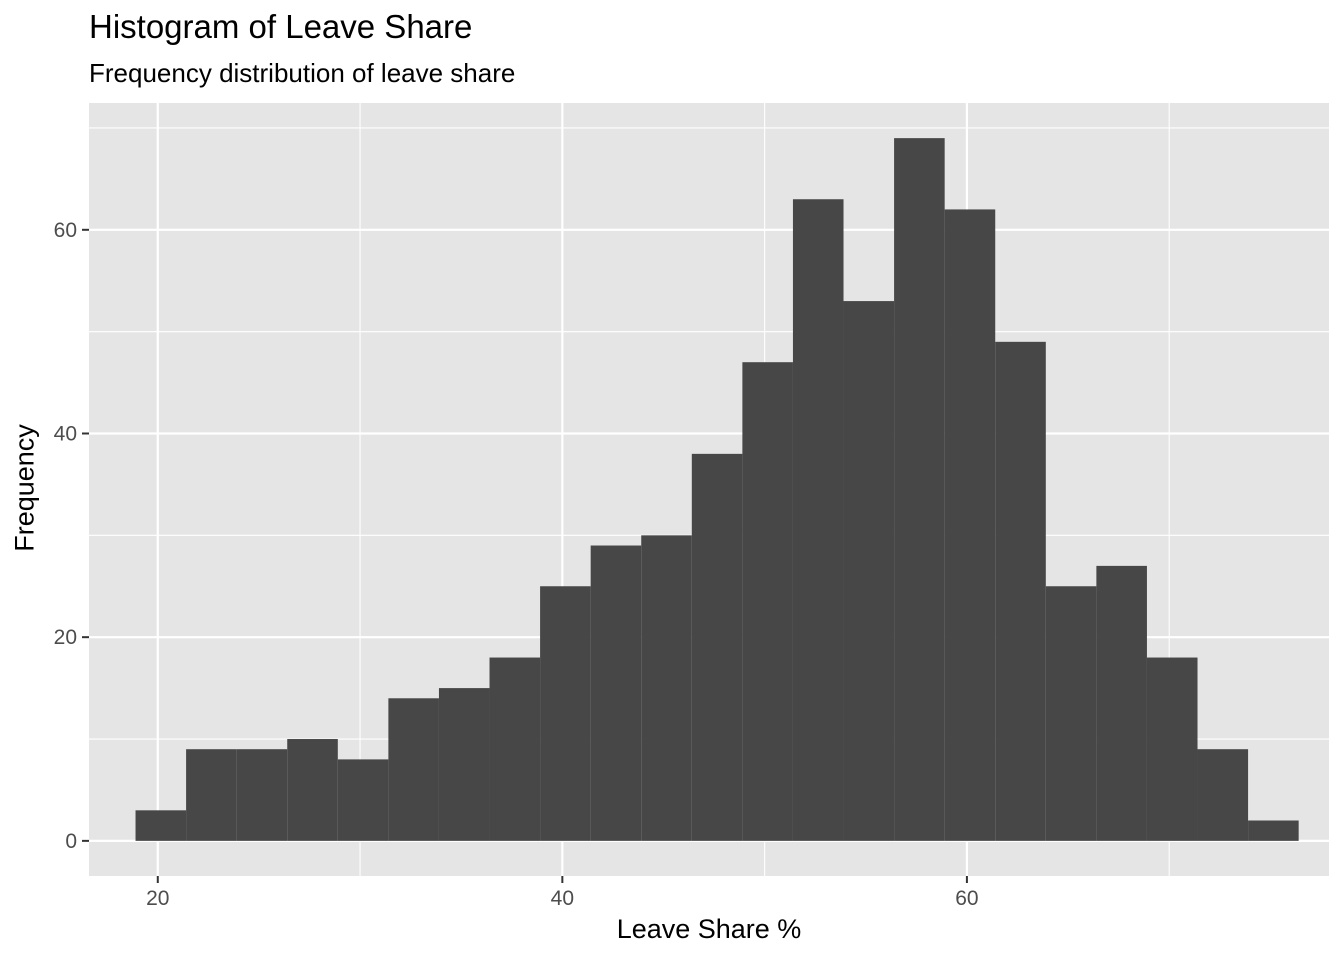 The image size is (1344, 960). Describe the element at coordinates (71, 841) in the screenshot. I see `y-tick-label: 0` at that location.